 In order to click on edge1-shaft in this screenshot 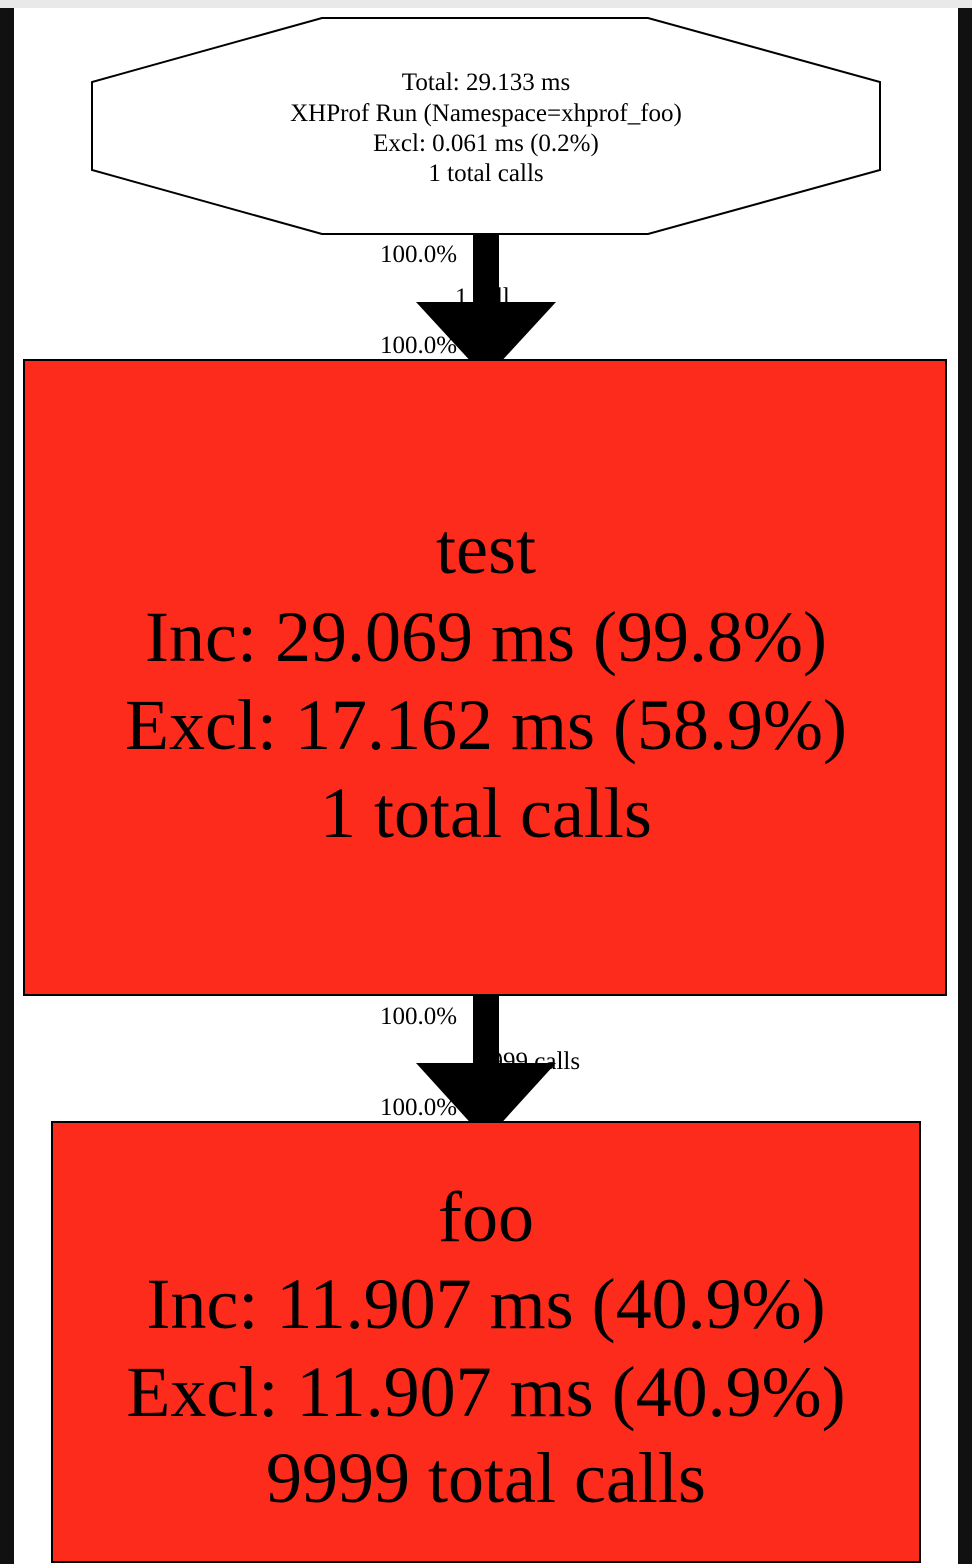, I will do `click(486, 270)`.